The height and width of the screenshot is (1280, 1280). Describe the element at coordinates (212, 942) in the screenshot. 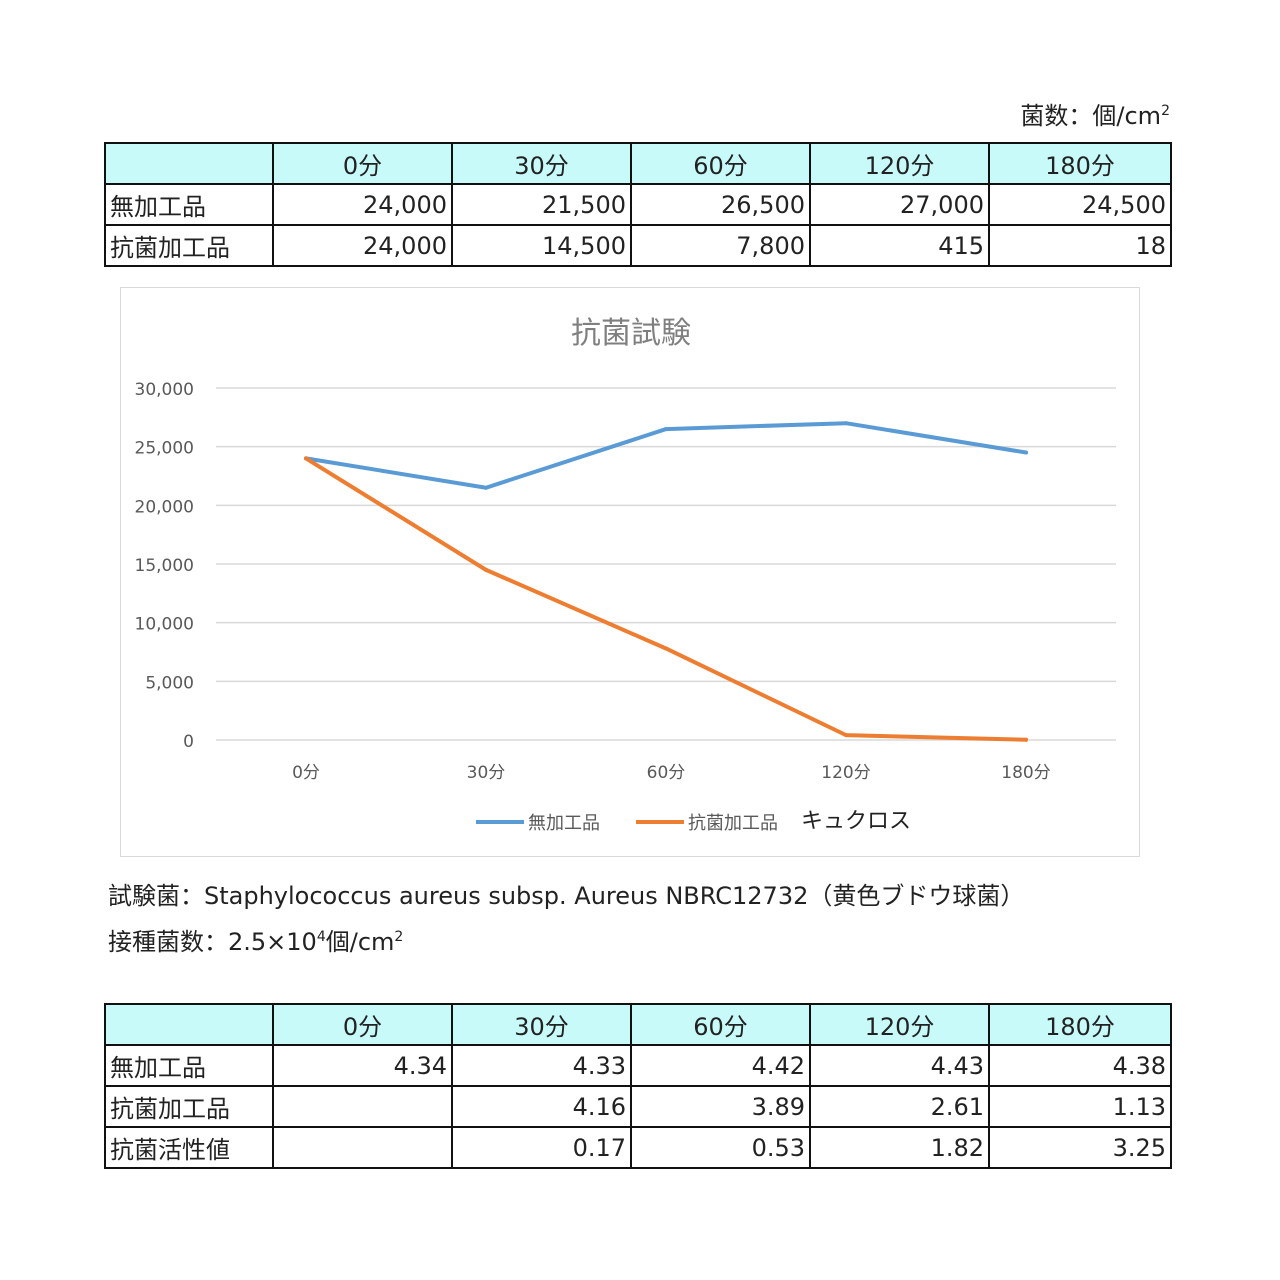

I see `inoculum-text-a: 接種菌数：2.5×10` at that location.